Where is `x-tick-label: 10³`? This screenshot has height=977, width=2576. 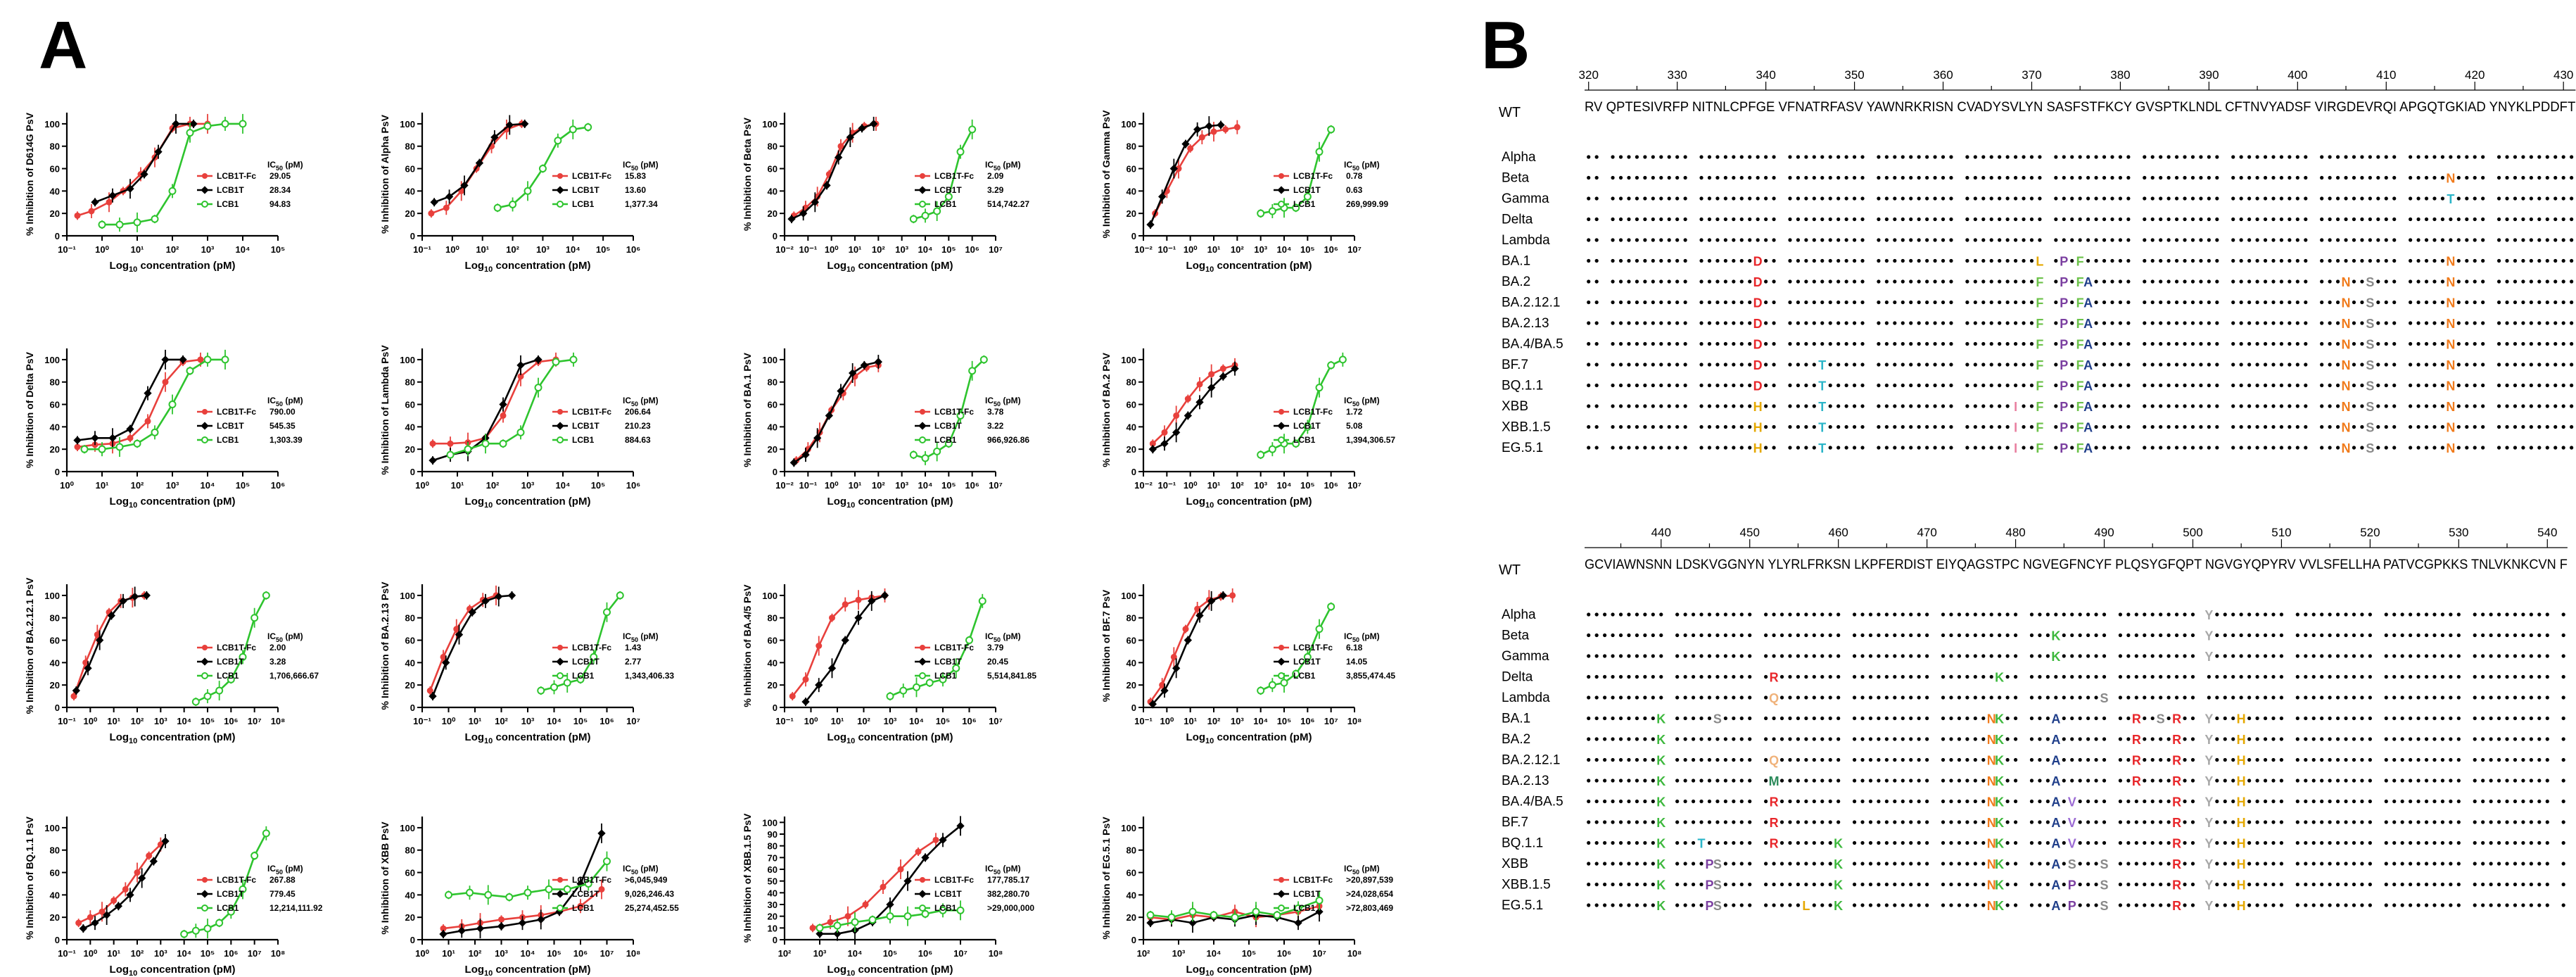
x-tick-label: 10³ is located at coordinates (901, 249).